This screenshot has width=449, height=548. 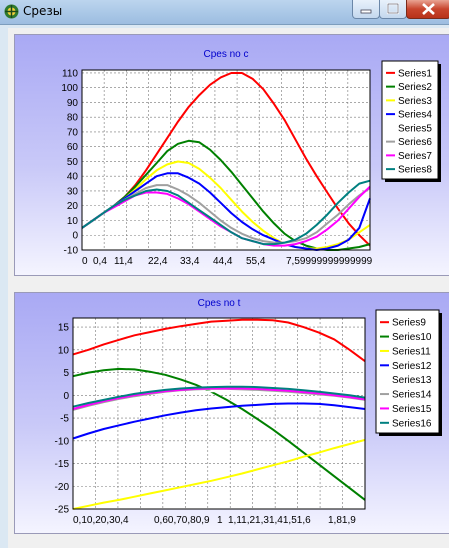 What do you see at coordinates (73, 162) in the screenshot?
I see `y-tick-label: 50` at bounding box center [73, 162].